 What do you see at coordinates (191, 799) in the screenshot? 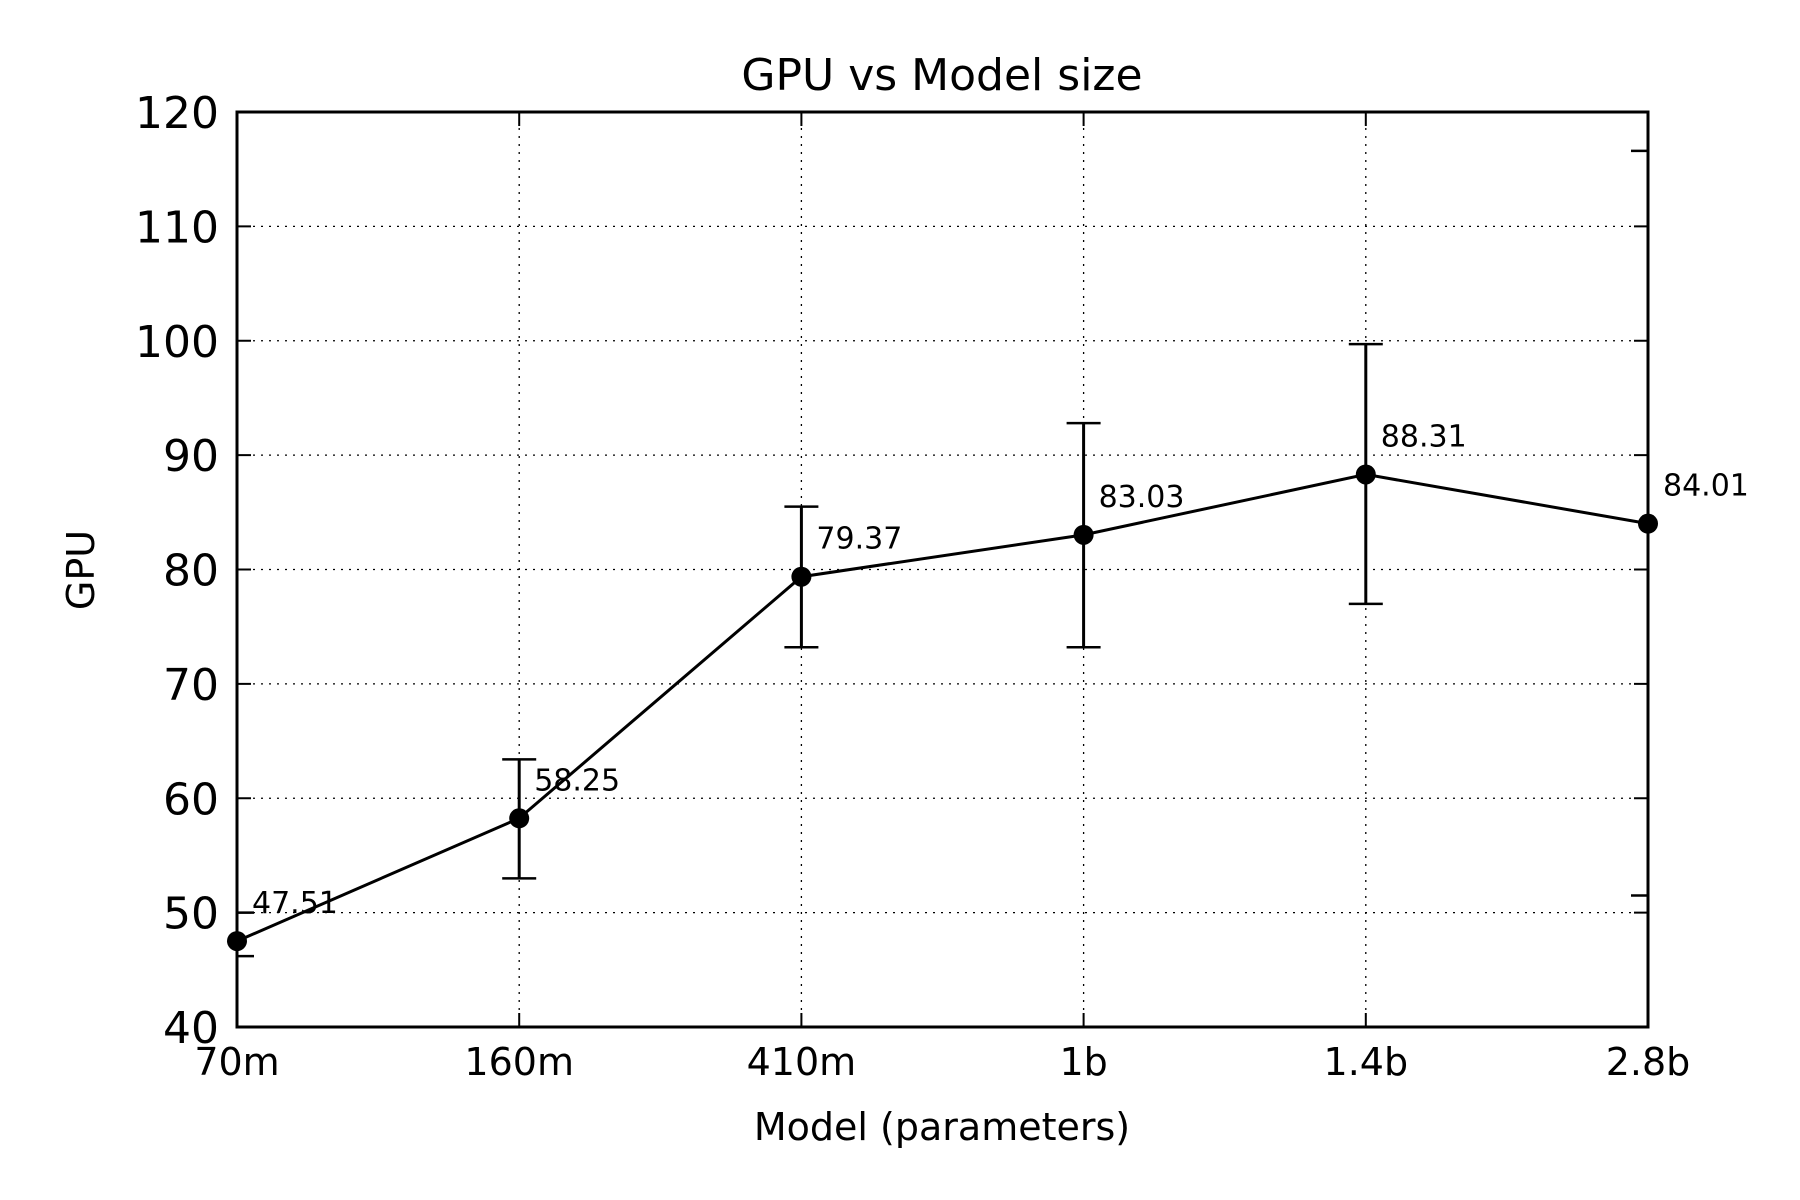
I see `y-tick-label: 60` at bounding box center [191, 799].